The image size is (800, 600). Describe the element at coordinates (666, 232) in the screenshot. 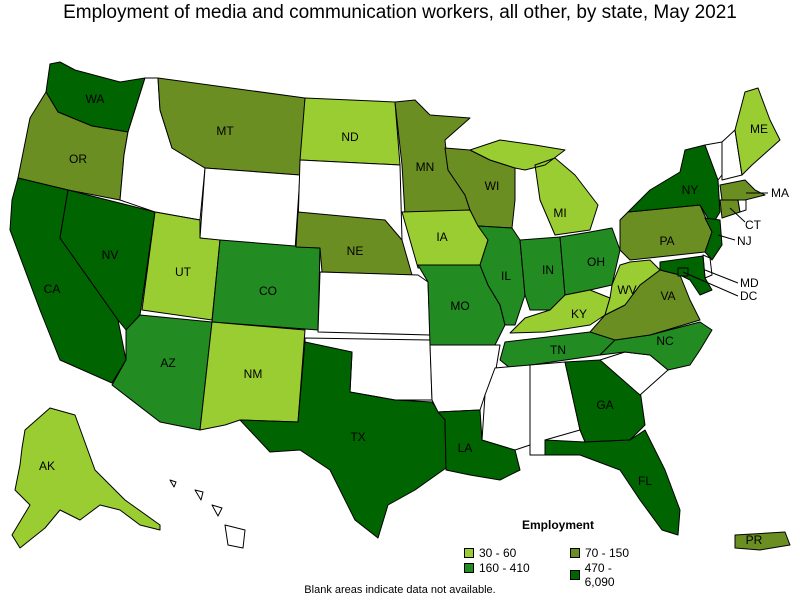

I see `state-PA` at that location.